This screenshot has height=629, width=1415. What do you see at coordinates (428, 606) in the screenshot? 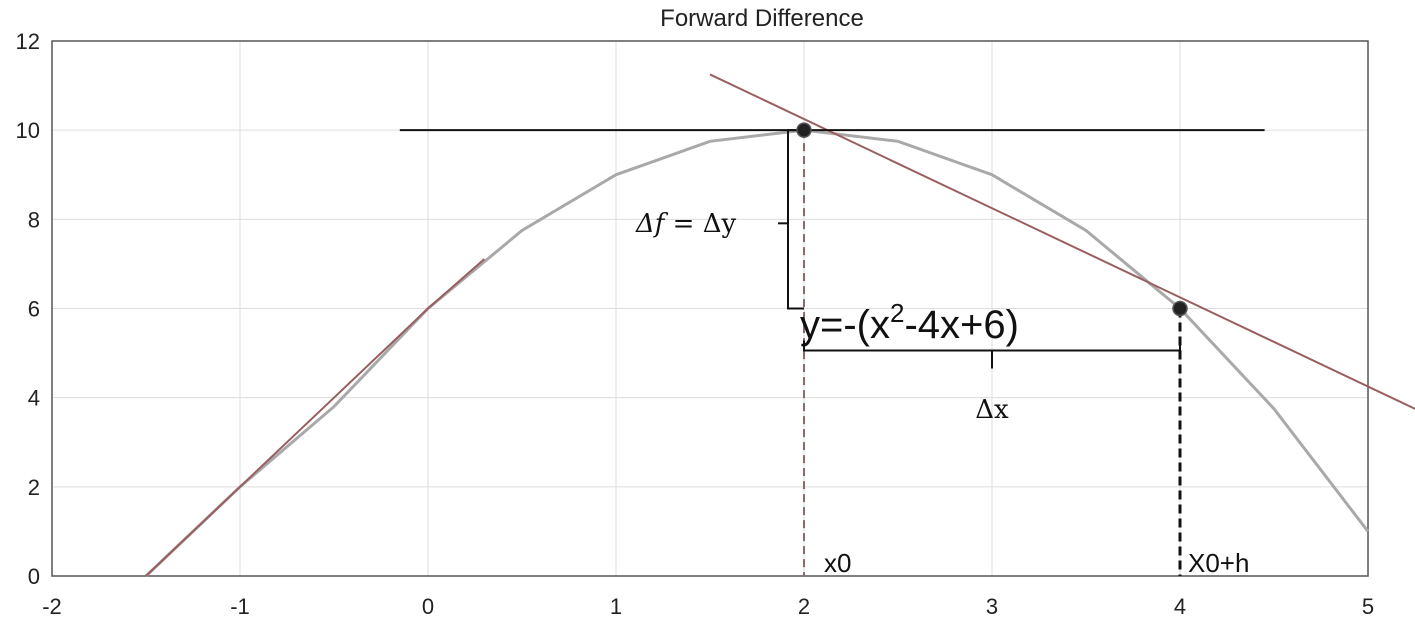
I see `x-tick-label: 0` at bounding box center [428, 606].